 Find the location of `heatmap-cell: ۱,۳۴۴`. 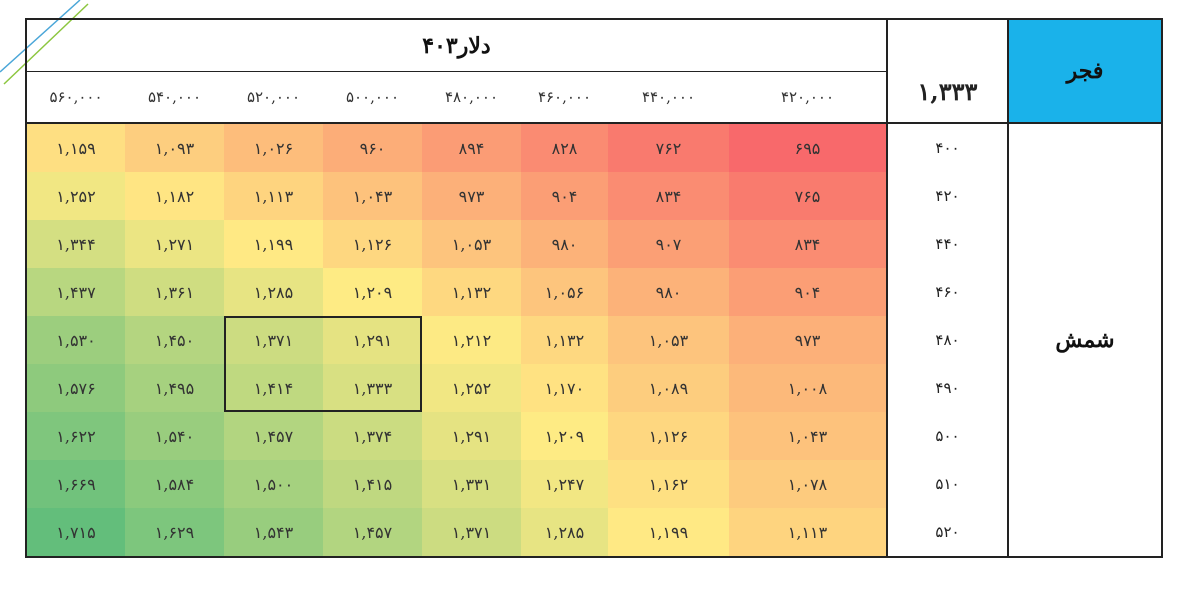

heatmap-cell: ۱,۳۴۴ is located at coordinates (76, 244).